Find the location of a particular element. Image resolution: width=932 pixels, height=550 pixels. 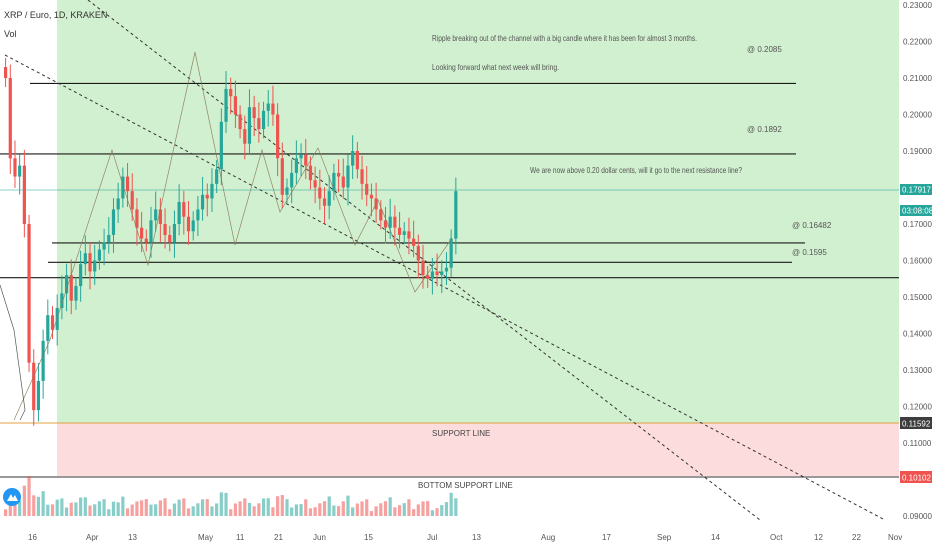

tradingview-logo-icon is located at coordinates (12, 497).